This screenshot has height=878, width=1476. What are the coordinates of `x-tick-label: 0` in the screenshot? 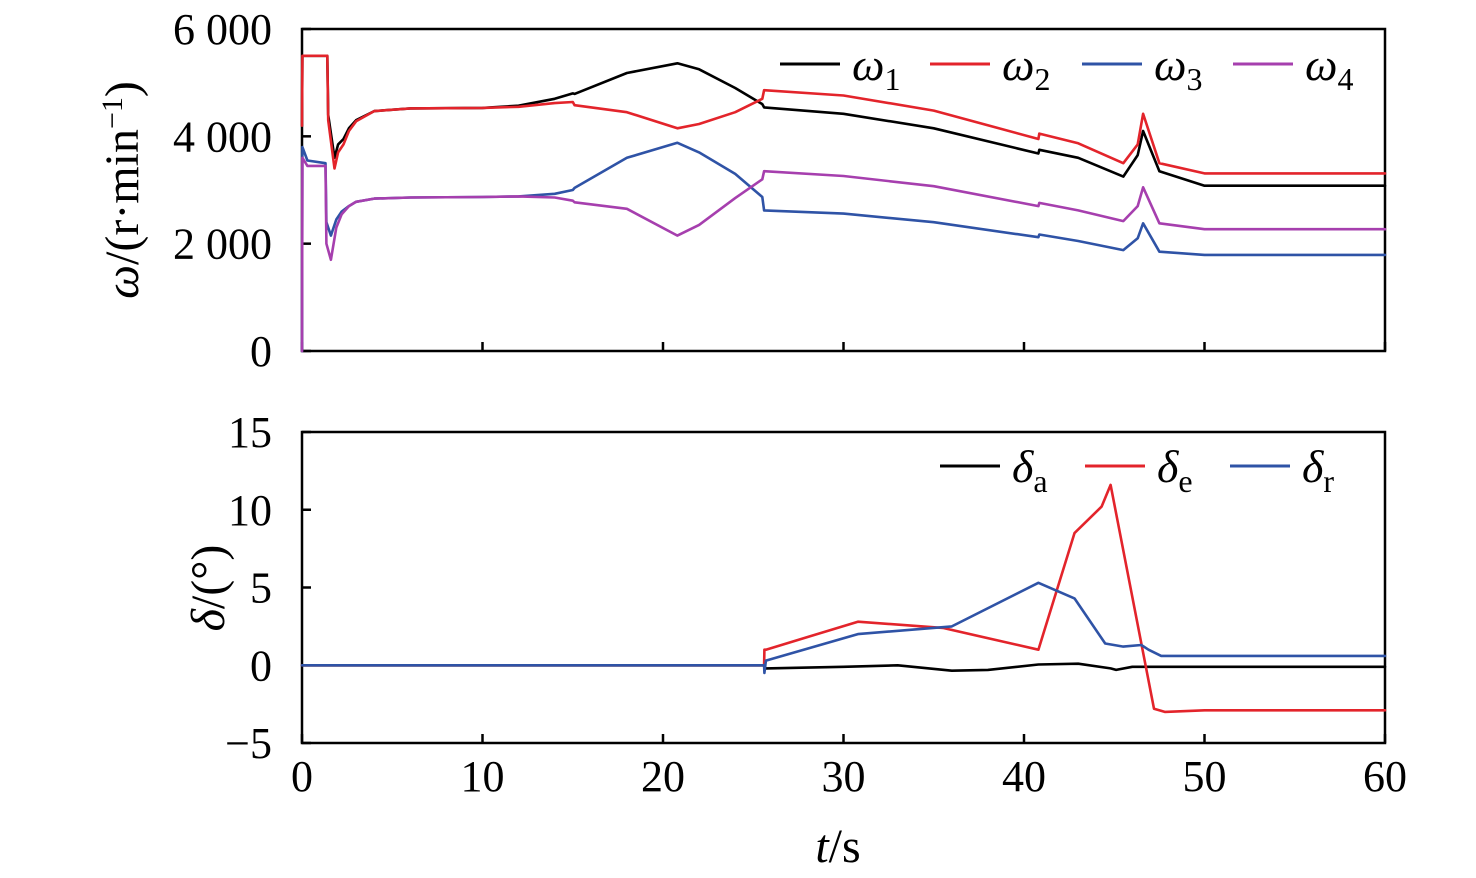 It's located at (302, 776).